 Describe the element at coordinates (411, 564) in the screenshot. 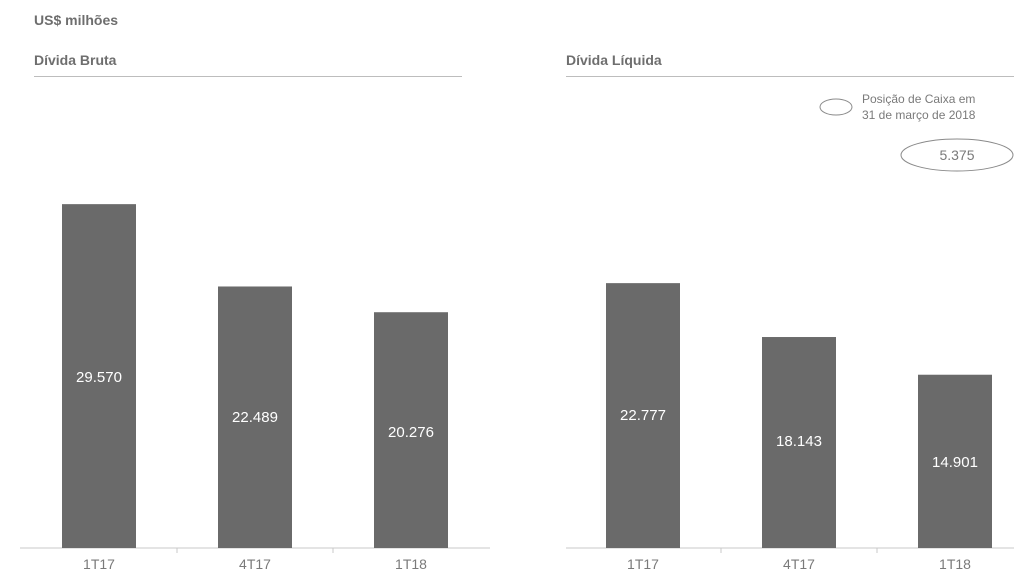

I see `gross-x-tick-label: 1T18` at that location.